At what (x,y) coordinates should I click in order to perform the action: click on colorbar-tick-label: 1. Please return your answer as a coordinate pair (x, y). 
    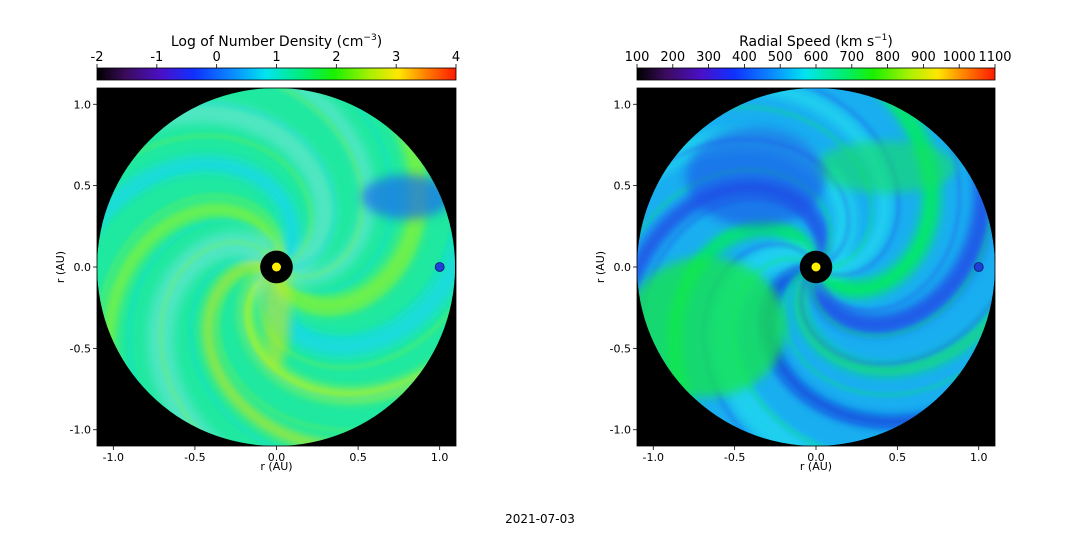
    Looking at the image, I should click on (276, 57).